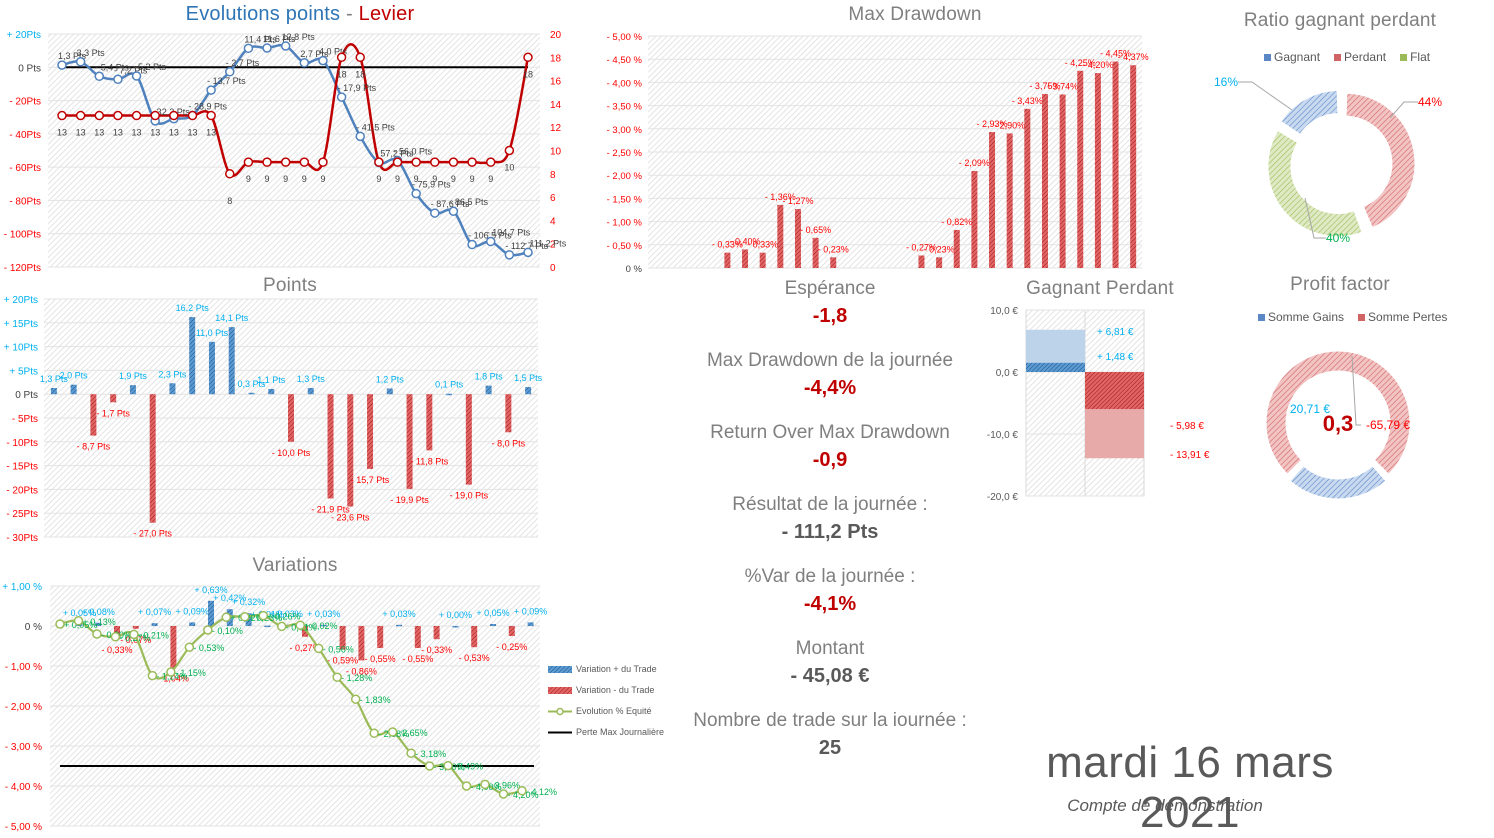 The width and height of the screenshot is (1494, 838). What do you see at coordinates (370, 480) in the screenshot?
I see `points-bar-label: - 15,7 Pts` at bounding box center [370, 480].